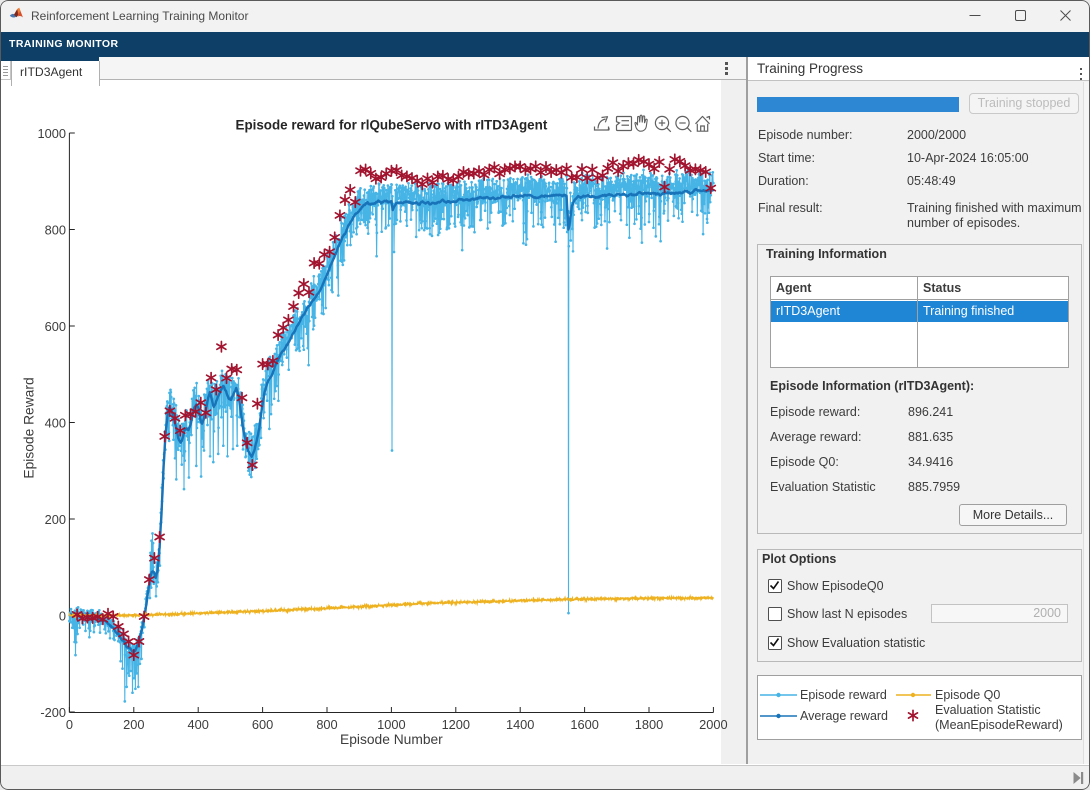 This screenshot has width=1090, height=790. Describe the element at coordinates (649, 724) in the screenshot. I see `svg-text: 1800` at that location.